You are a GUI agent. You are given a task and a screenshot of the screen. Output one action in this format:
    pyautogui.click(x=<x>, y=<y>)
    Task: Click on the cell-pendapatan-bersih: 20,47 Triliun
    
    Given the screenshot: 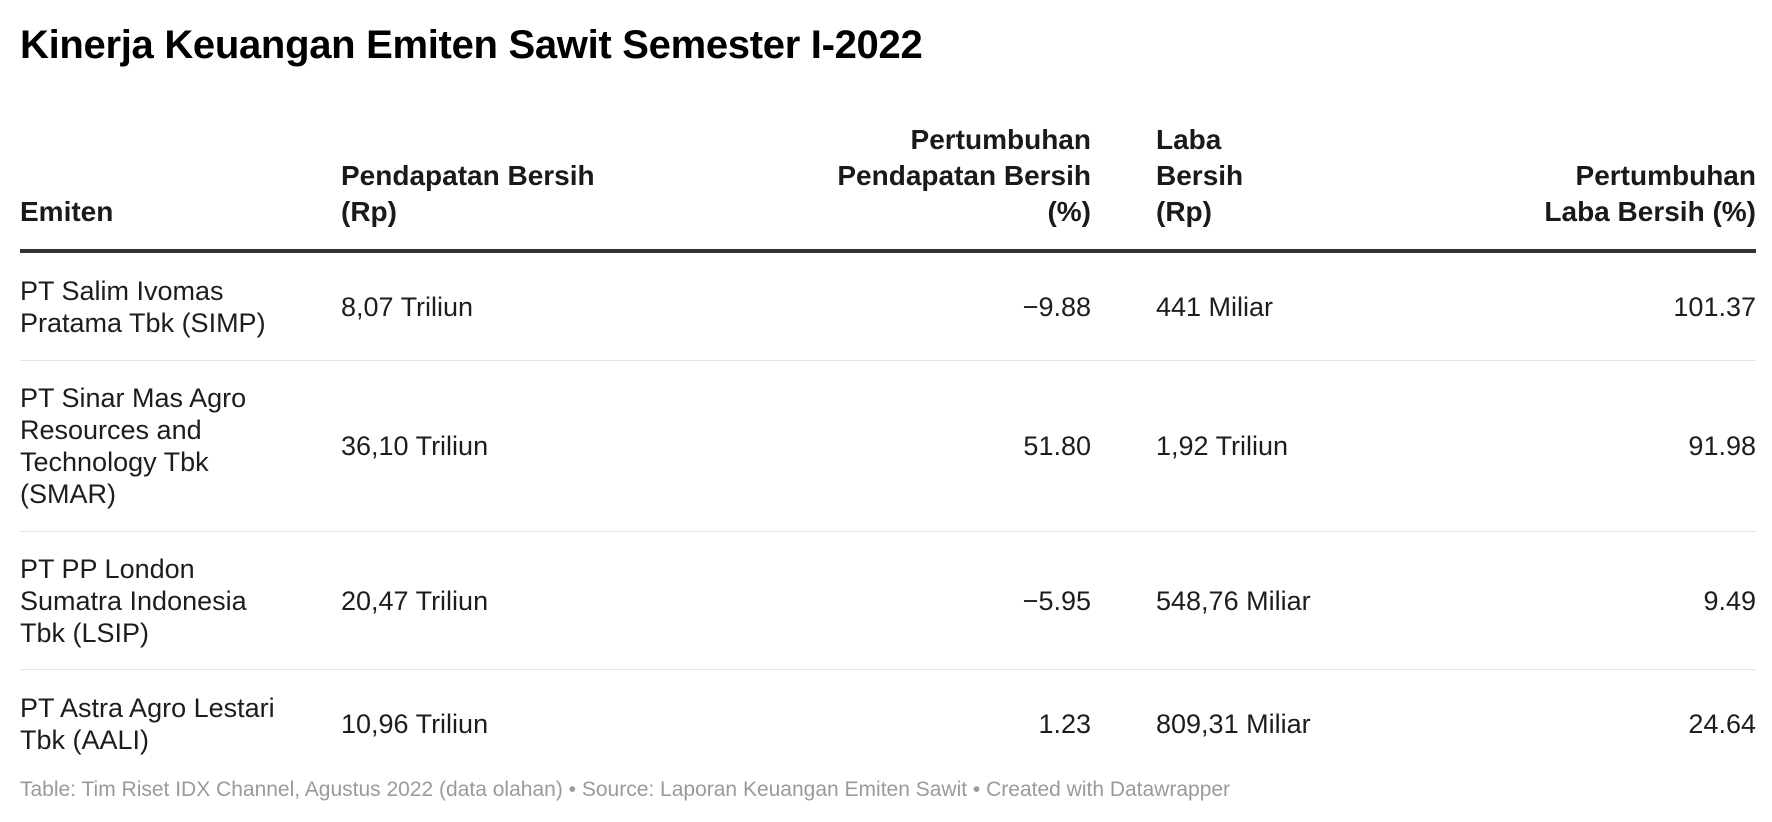 What is the action you would take?
    pyautogui.click(x=540, y=600)
    